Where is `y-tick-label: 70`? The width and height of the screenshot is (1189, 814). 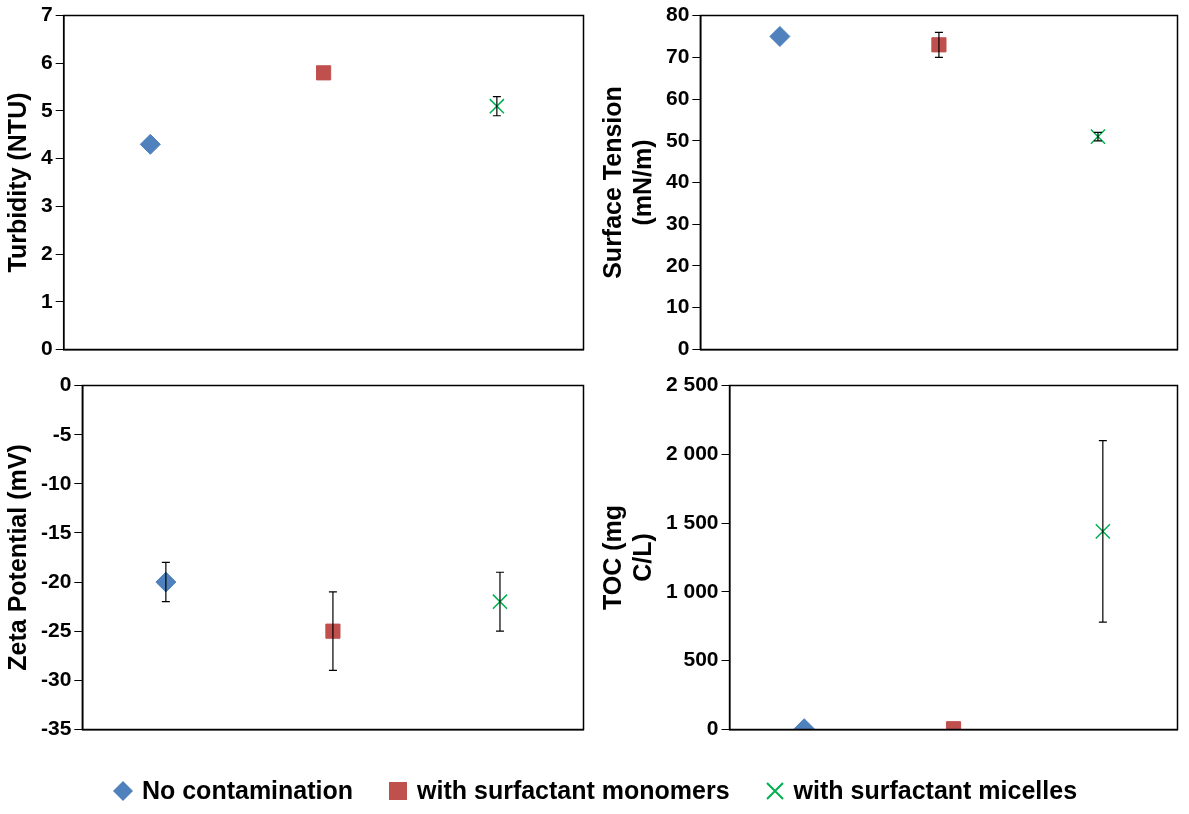 y-tick-label: 70 is located at coordinates (678, 56).